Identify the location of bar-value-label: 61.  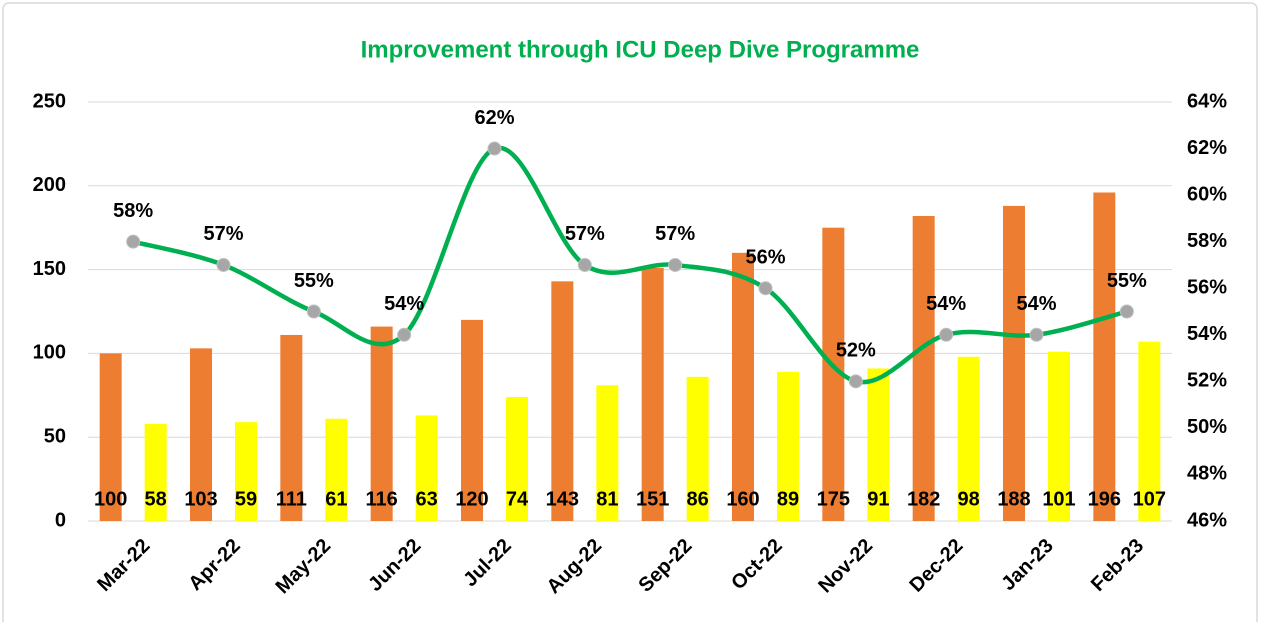
(336, 499).